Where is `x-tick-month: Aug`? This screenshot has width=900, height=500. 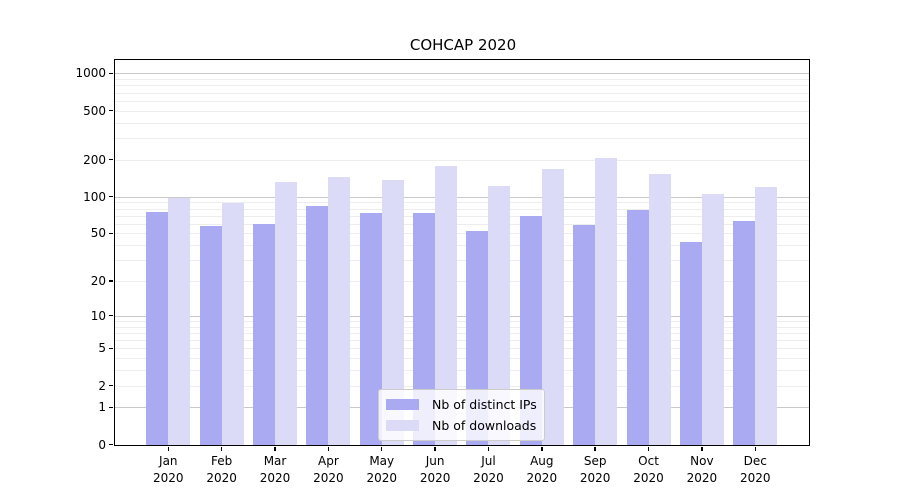
x-tick-month: Aug is located at coordinates (542, 461).